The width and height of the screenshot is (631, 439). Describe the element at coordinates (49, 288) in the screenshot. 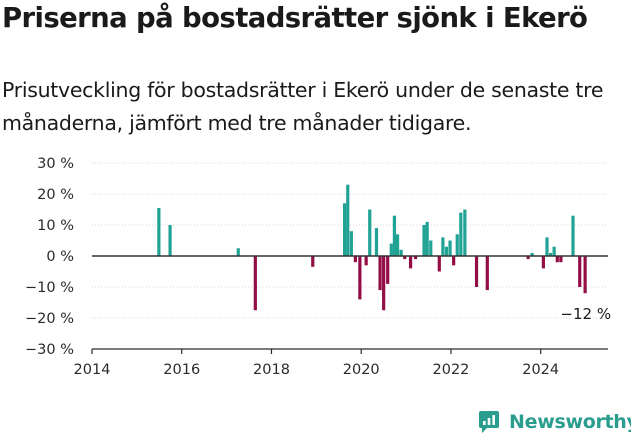

I see `y-tick-label: −10 %` at that location.